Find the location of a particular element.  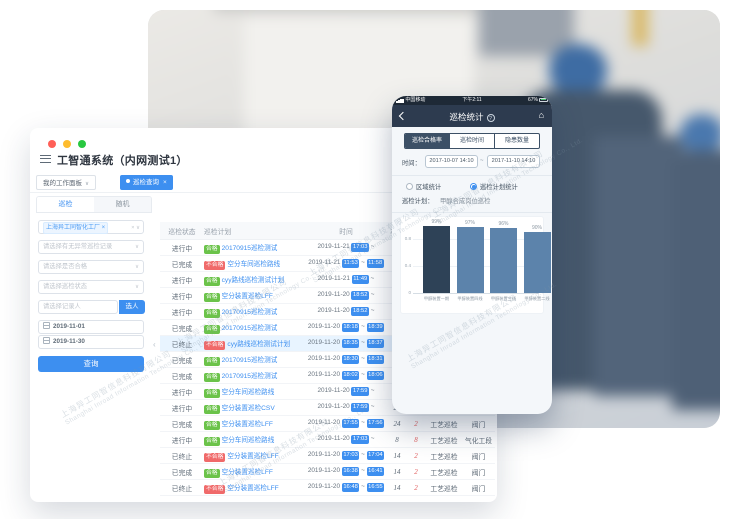

x-axis-label: 甲醇装置四线 is located at coordinates (470, 298).